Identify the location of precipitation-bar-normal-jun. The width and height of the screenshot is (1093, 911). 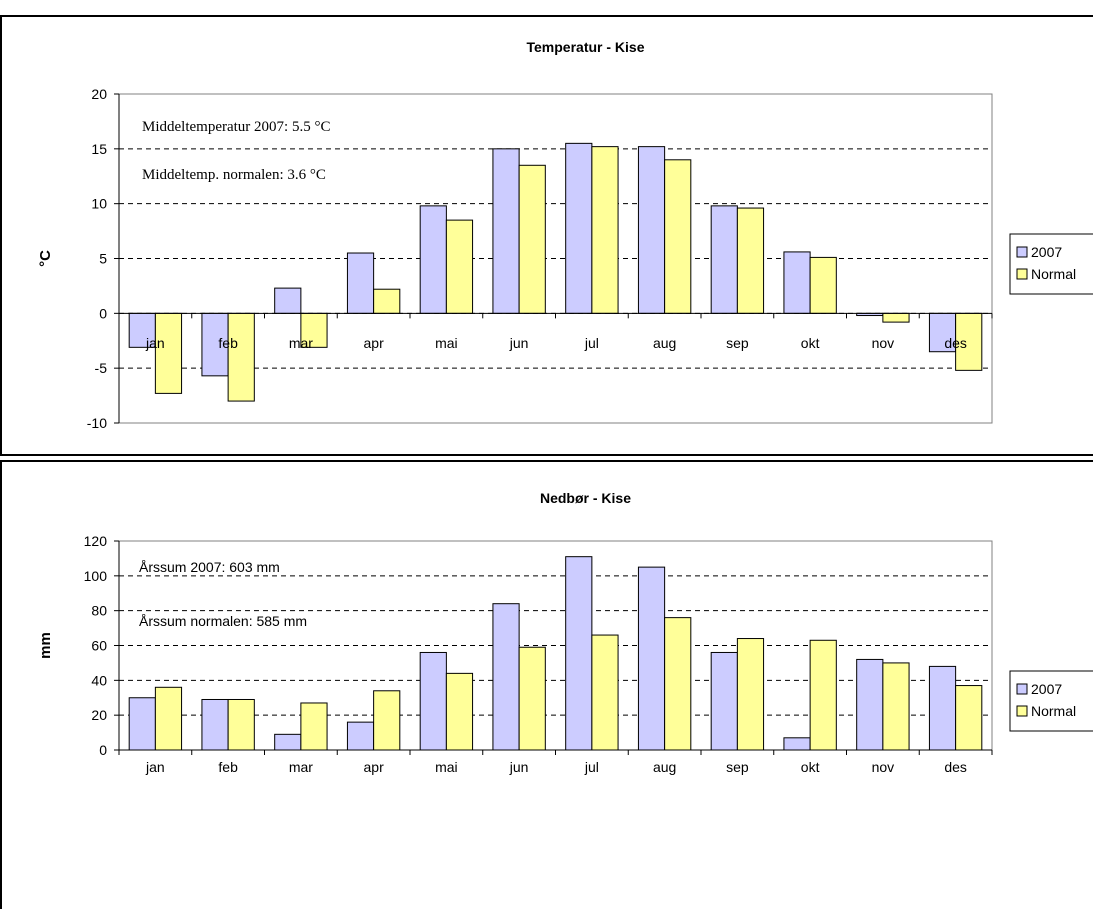
(532, 698).